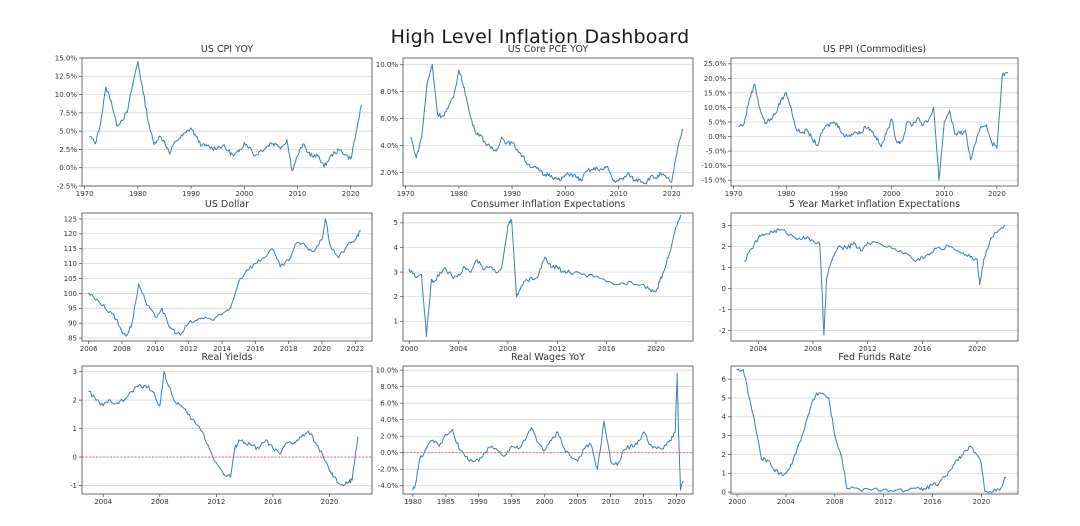 The width and height of the screenshot is (1080, 526). Describe the element at coordinates (355, 349) in the screenshot. I see `x-tick-label: 2022` at that location.